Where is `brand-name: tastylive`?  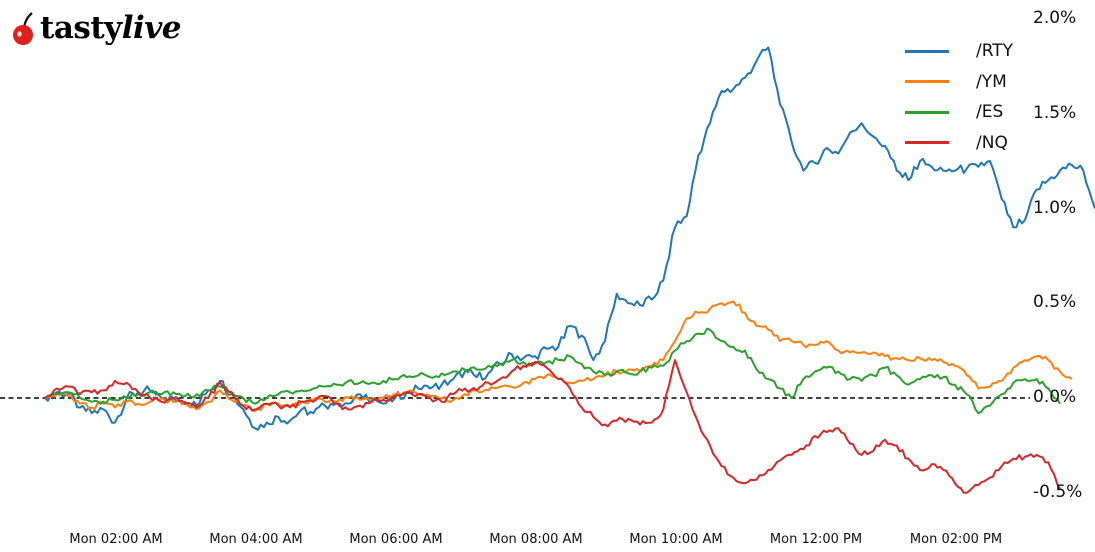
brand-name: tastylive is located at coordinates (111, 27).